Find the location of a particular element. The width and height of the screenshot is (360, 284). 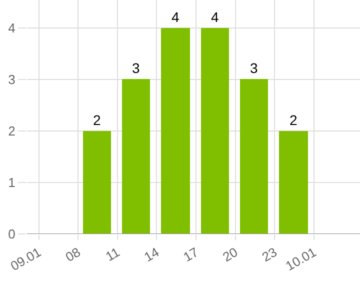

y-tick-label: 2 is located at coordinates (12, 130).